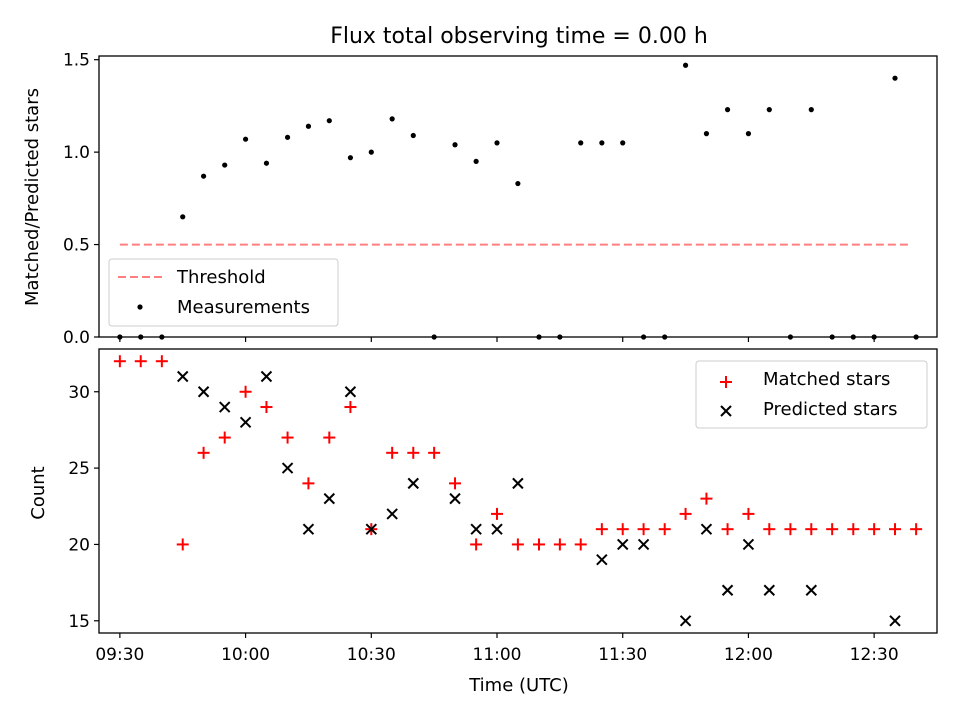  I want to click on bottom-legend-box, so click(811, 394).